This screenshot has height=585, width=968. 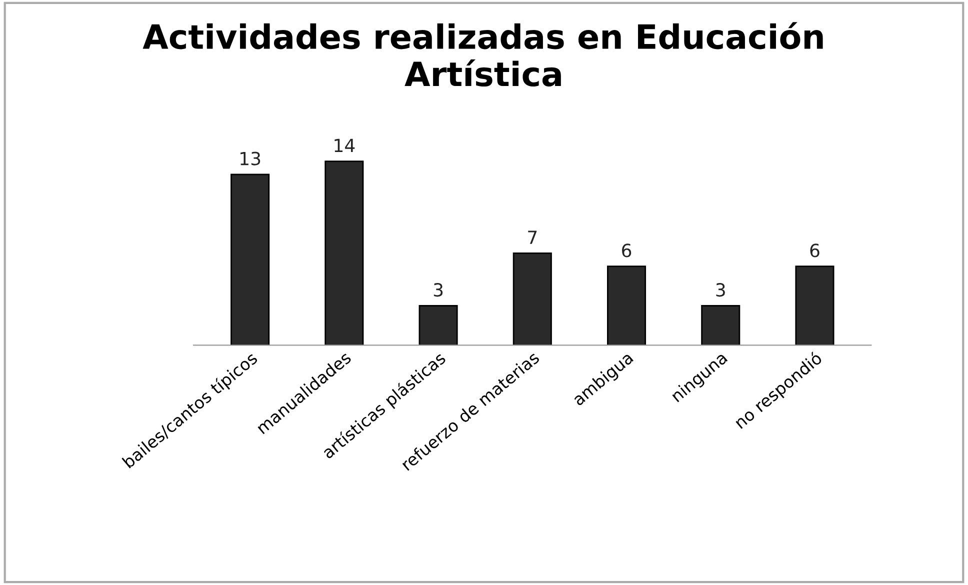 I want to click on data-label: 13, so click(x=250, y=159).